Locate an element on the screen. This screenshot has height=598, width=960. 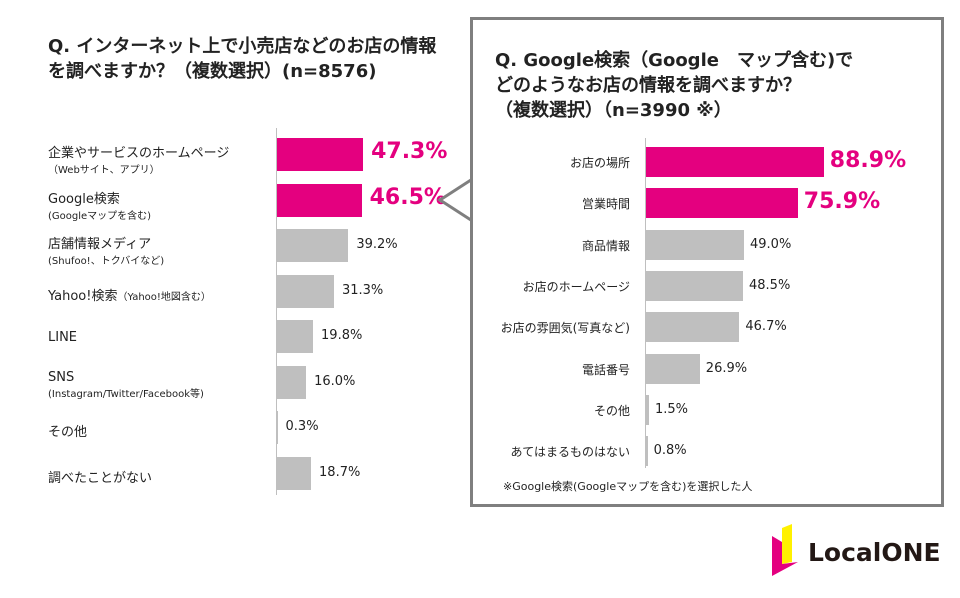
value-label: 0.3% is located at coordinates (302, 426).